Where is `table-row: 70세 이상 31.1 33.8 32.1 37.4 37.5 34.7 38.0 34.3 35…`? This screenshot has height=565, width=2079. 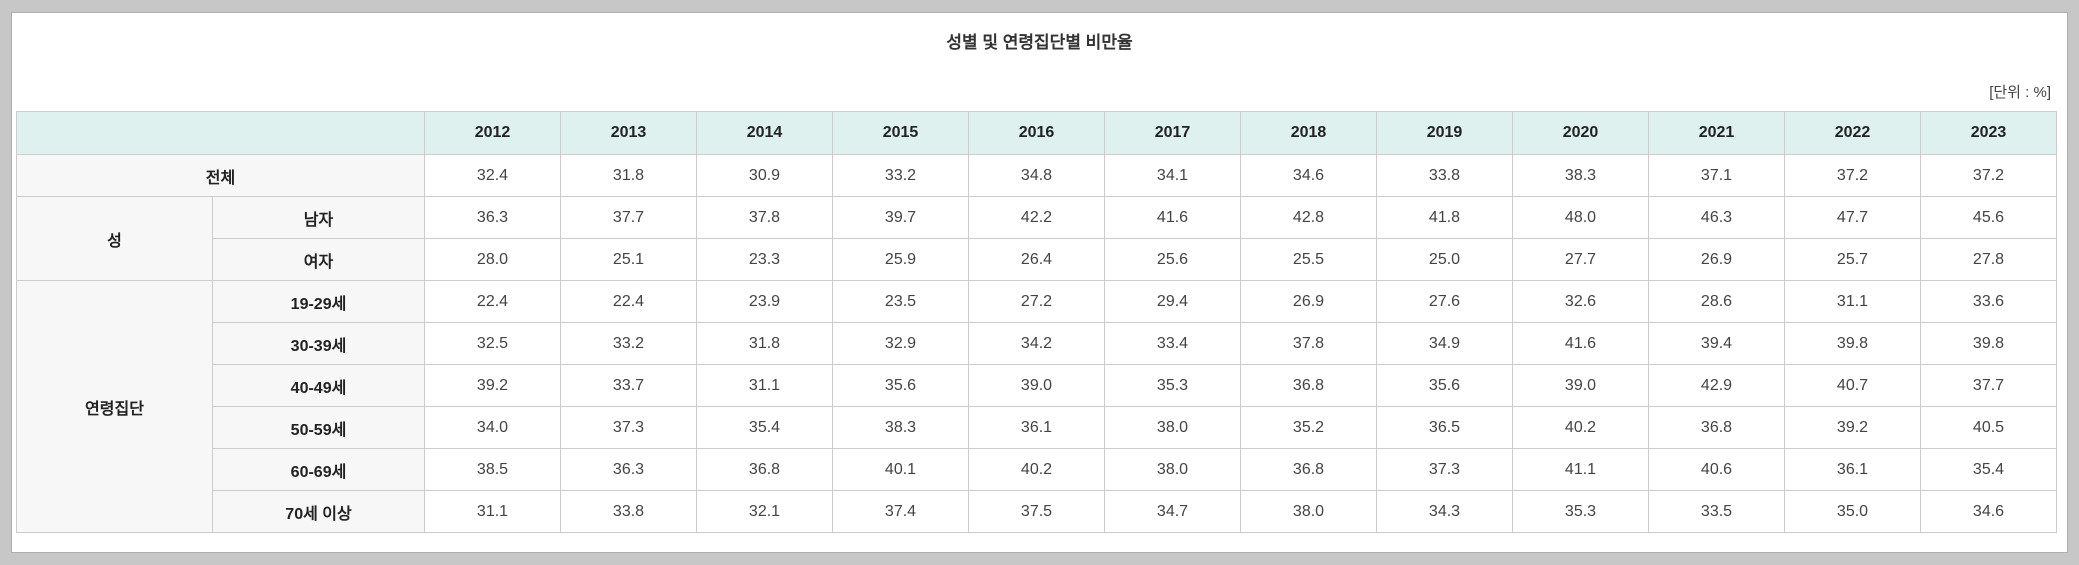 table-row: 70세 이상 31.1 33.8 32.1 37.4 37.5 34.7 38.0 34.3 35… is located at coordinates (1037, 511).